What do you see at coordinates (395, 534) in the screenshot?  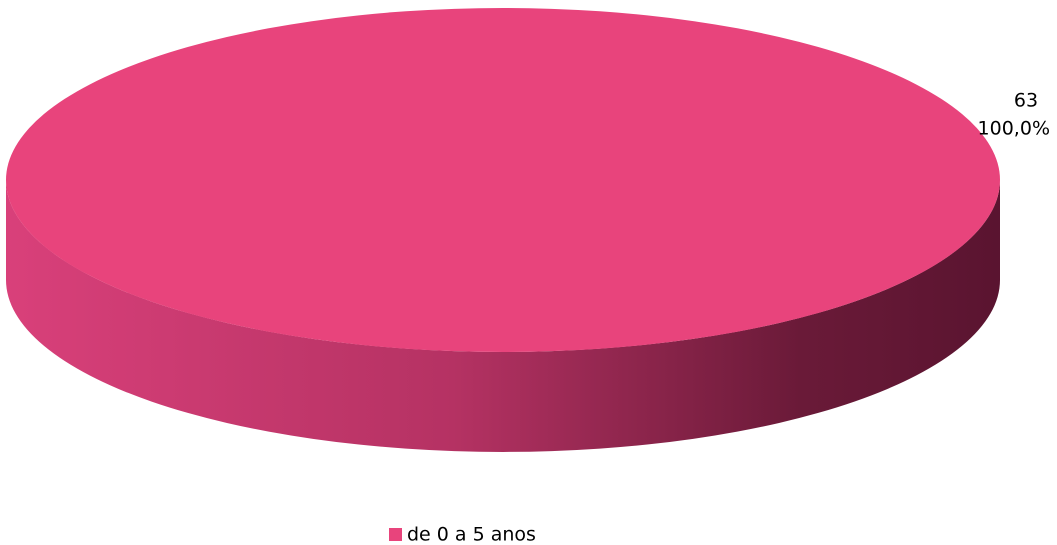 I see `legend-swatch` at bounding box center [395, 534].